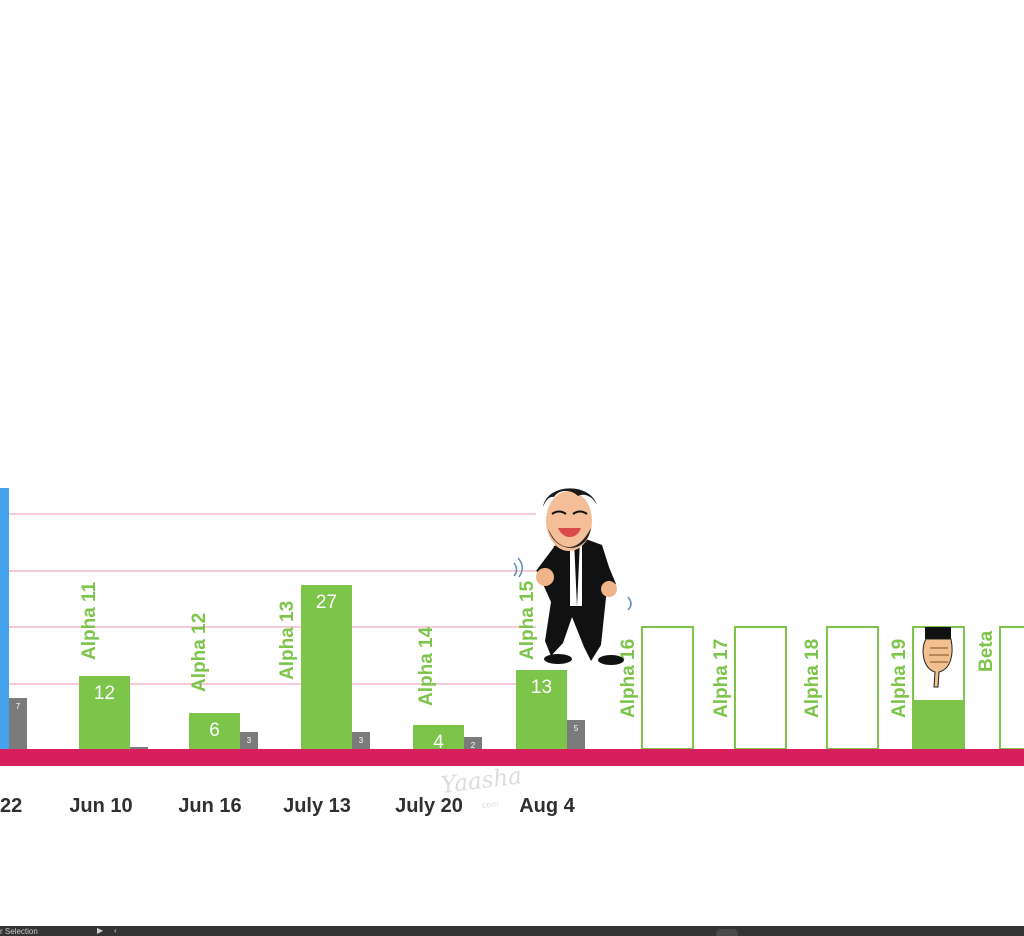  Describe the element at coordinates (512, 931) in the screenshot. I see `status-bar: r Selection ▶ ‹` at that location.